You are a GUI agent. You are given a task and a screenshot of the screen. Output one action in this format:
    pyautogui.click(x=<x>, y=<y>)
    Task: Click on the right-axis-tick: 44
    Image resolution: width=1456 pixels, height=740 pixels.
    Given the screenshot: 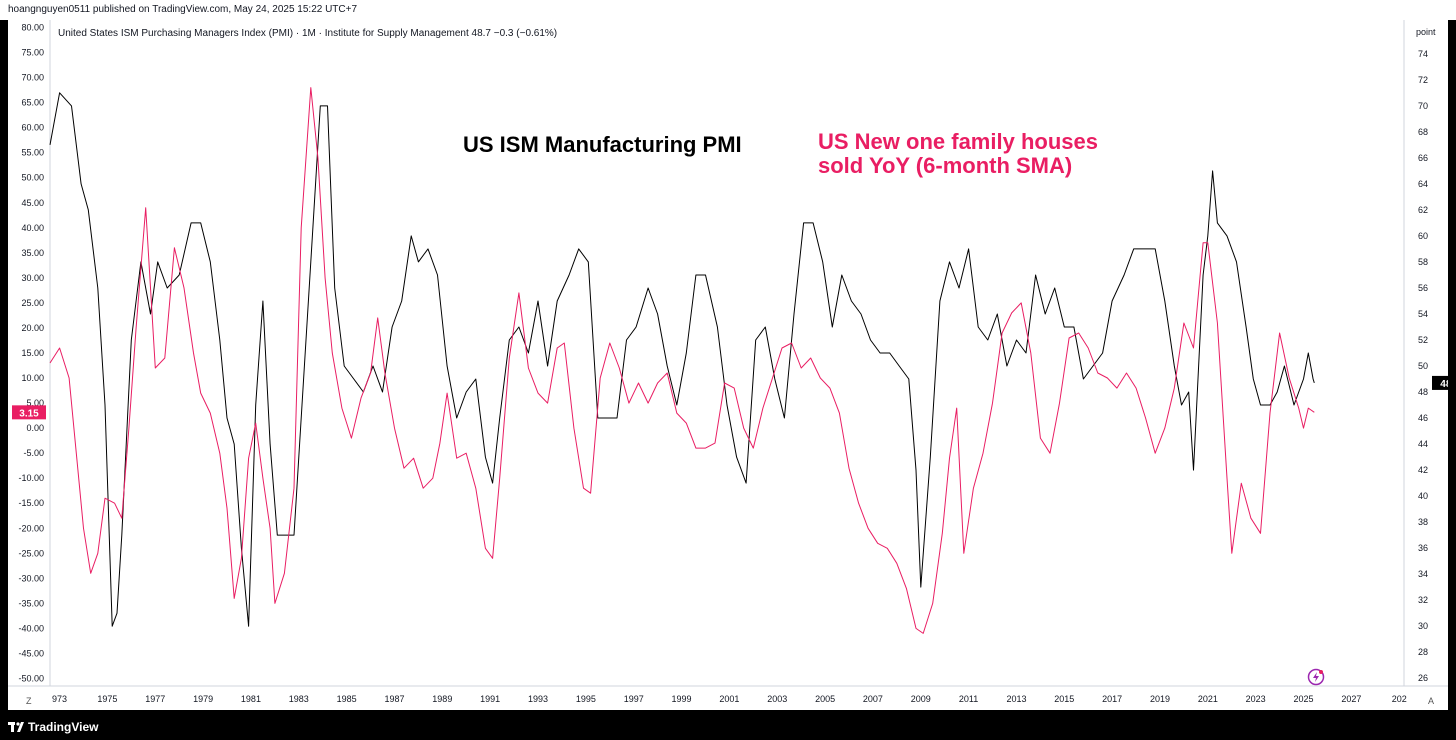 What is the action you would take?
    pyautogui.click(x=1423, y=444)
    